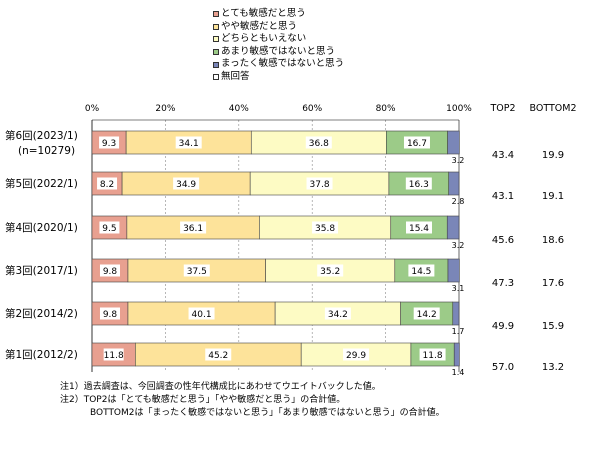 The height and width of the screenshot is (449, 594). What do you see at coordinates (263, 13) in the screenshot?
I see `legend-label: とても敏感だと思う` at bounding box center [263, 13].